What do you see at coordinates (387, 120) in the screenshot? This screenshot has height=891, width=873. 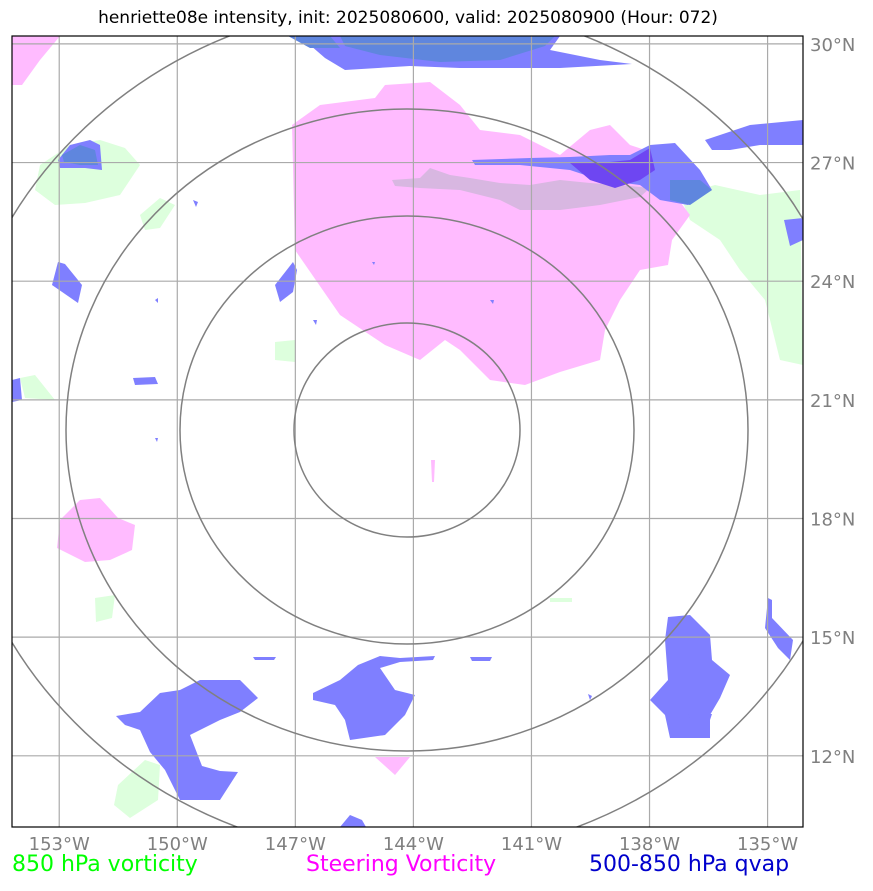 I see `qvap-overlap-areas` at bounding box center [387, 120].